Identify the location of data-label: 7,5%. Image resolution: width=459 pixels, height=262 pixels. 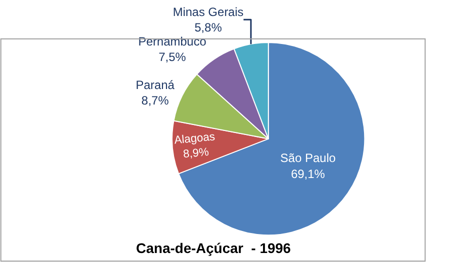
(172, 57).